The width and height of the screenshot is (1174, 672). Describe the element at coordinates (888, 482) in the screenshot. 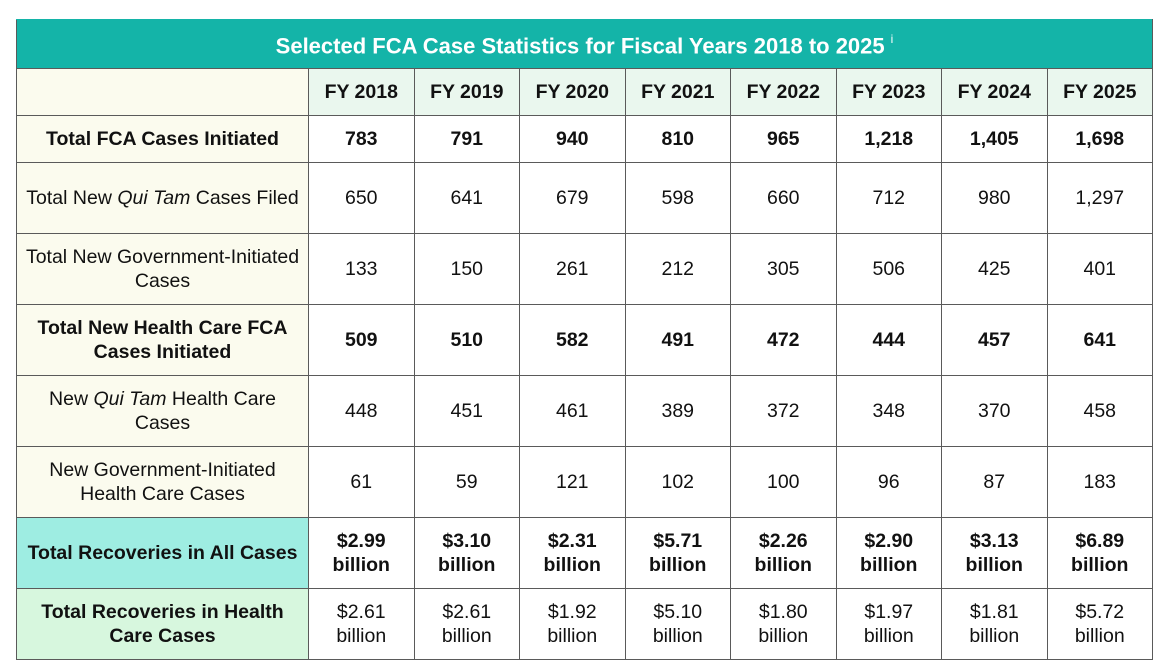

I see `data-cell: 96` at that location.